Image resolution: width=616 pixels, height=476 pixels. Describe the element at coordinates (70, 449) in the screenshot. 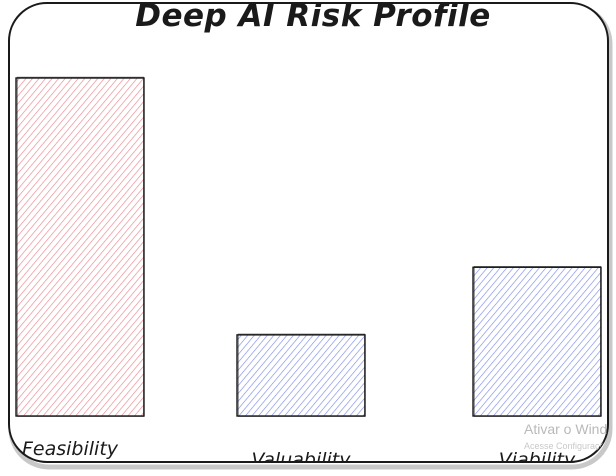

I see `category-label-feasibility: Feasibility` at that location.